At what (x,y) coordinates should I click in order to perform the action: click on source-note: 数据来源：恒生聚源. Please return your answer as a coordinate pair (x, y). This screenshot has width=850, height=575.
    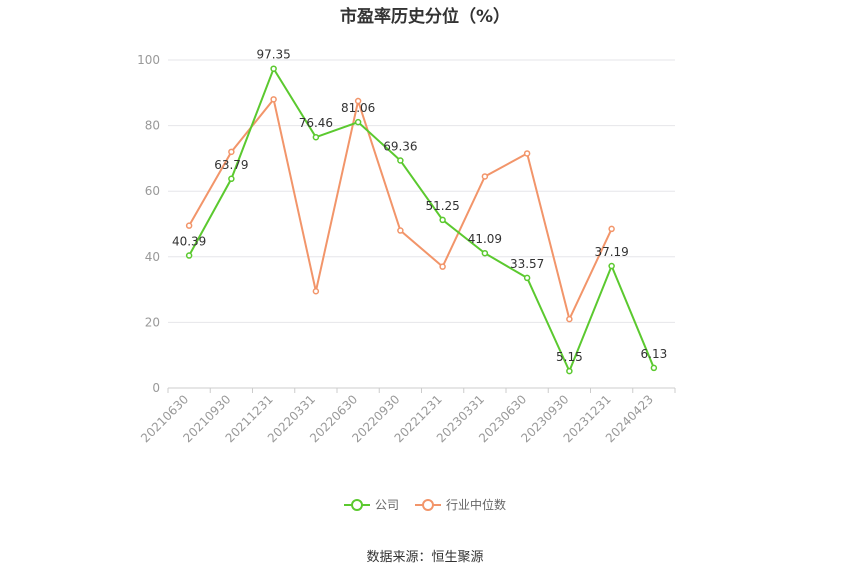
    Looking at the image, I should click on (425, 557).